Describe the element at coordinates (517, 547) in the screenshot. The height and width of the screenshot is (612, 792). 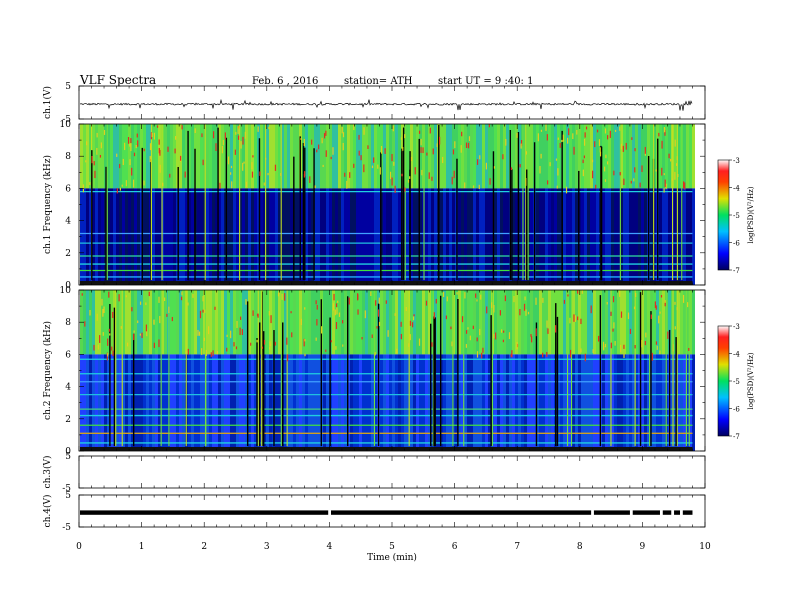
I see `xtick-label: 7` at that location.